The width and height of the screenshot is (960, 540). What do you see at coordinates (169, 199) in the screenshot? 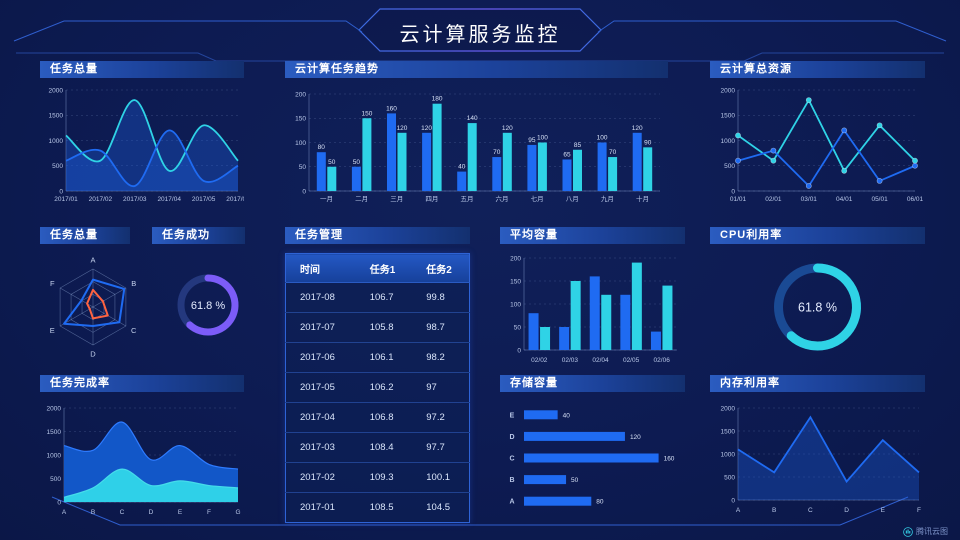
I see `svg-text: 2017/04` at bounding box center [169, 199].